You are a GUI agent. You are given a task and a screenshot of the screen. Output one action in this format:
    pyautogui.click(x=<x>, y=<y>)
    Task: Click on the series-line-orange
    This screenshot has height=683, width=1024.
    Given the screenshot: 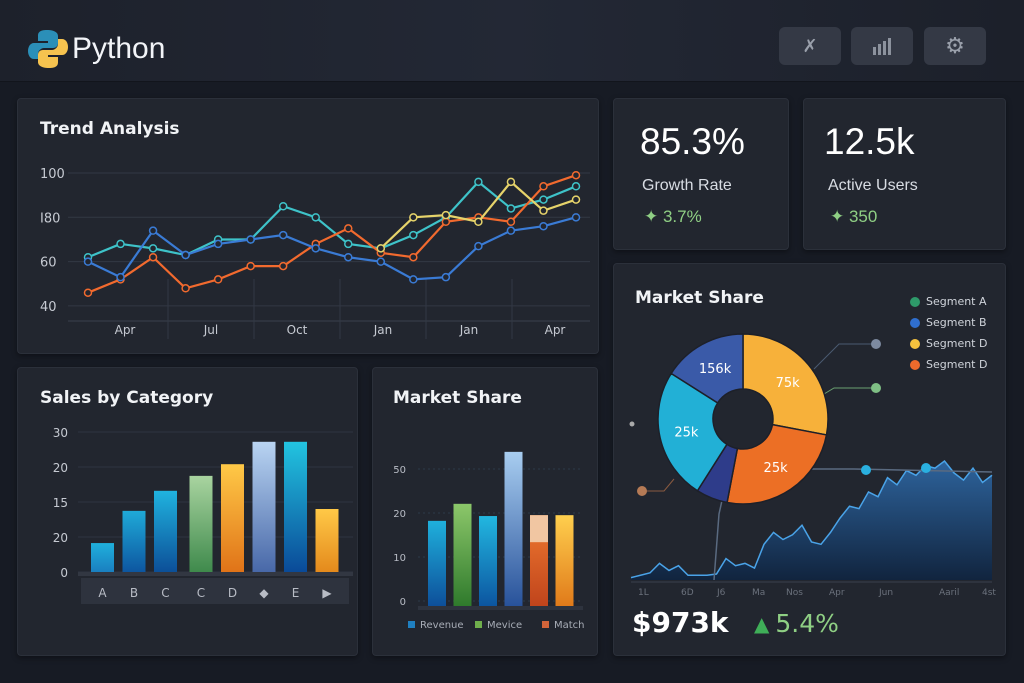 What is the action you would take?
    pyautogui.click(x=332, y=234)
    